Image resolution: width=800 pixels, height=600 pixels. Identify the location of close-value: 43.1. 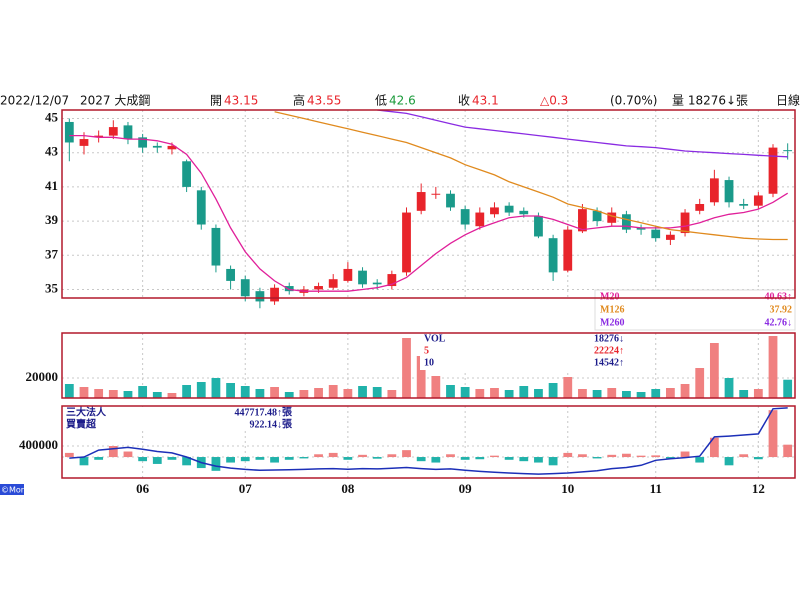
(485, 101).